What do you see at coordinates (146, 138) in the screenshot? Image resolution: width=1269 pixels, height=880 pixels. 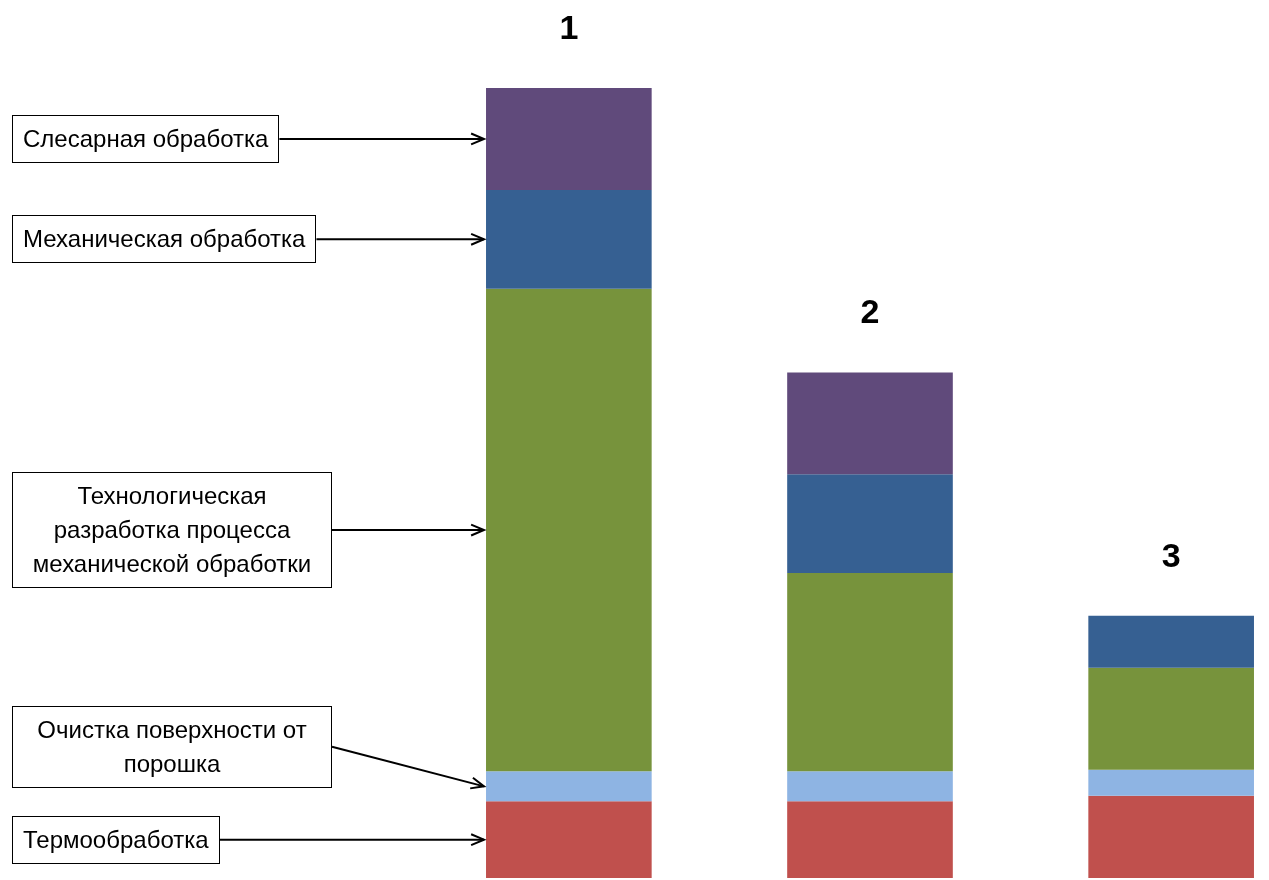 I see `text: Слесарная обработка` at bounding box center [146, 138].